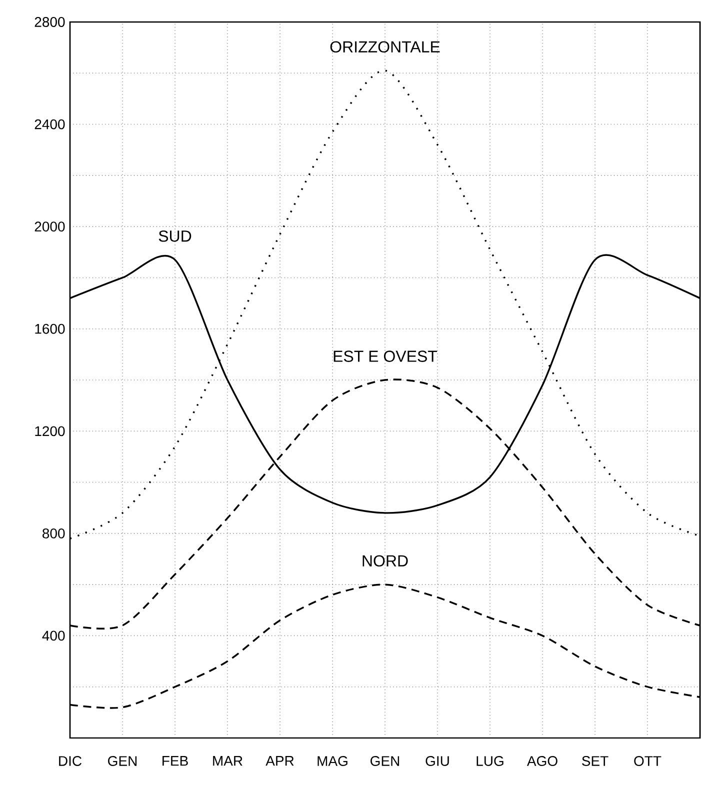 Image resolution: width=701 pixels, height=789 pixels. I want to click on y-tick-label: 1600, so click(50, 329).